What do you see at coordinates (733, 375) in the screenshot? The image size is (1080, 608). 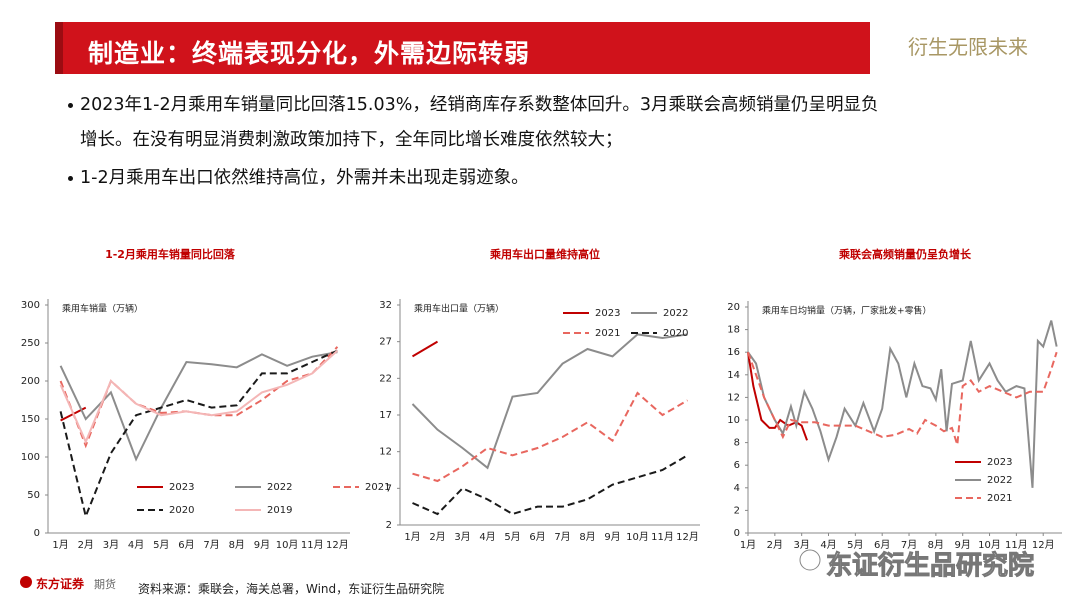 I see `y-tick-label: 14` at bounding box center [733, 375].